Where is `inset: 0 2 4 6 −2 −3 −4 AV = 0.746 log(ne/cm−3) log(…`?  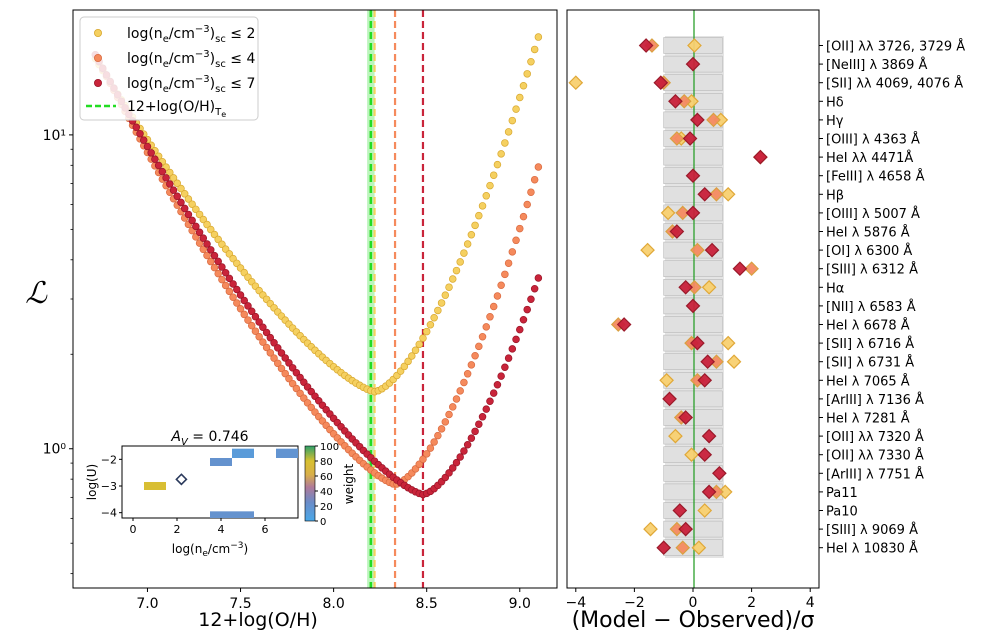 inset: 0 2 4 6 −2 −3 −4 AV = 0.746 log(ne/cm−3) log(… is located at coordinates (220, 494).